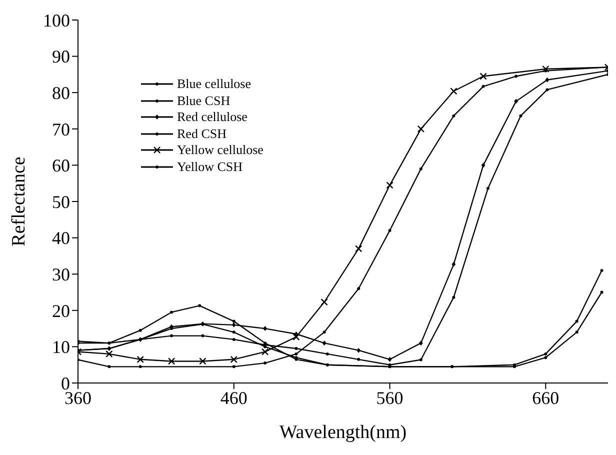 The image size is (616, 455). What do you see at coordinates (61, 347) in the screenshot?
I see `y-tick-label: 10` at bounding box center [61, 347].